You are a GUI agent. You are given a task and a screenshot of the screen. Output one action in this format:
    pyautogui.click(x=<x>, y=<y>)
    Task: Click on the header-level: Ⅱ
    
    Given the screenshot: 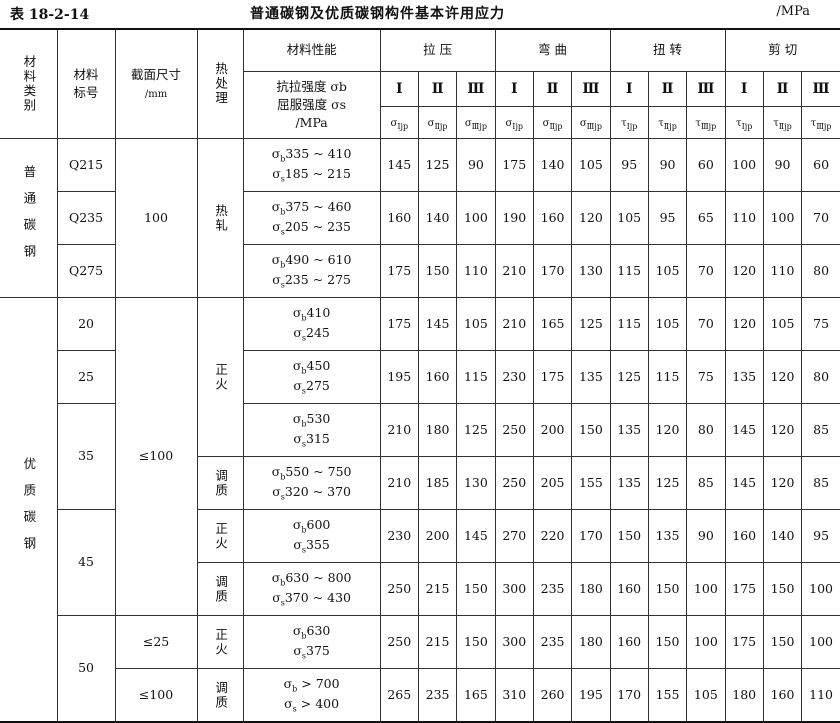 What is the action you would take?
    pyautogui.click(x=552, y=89)
    